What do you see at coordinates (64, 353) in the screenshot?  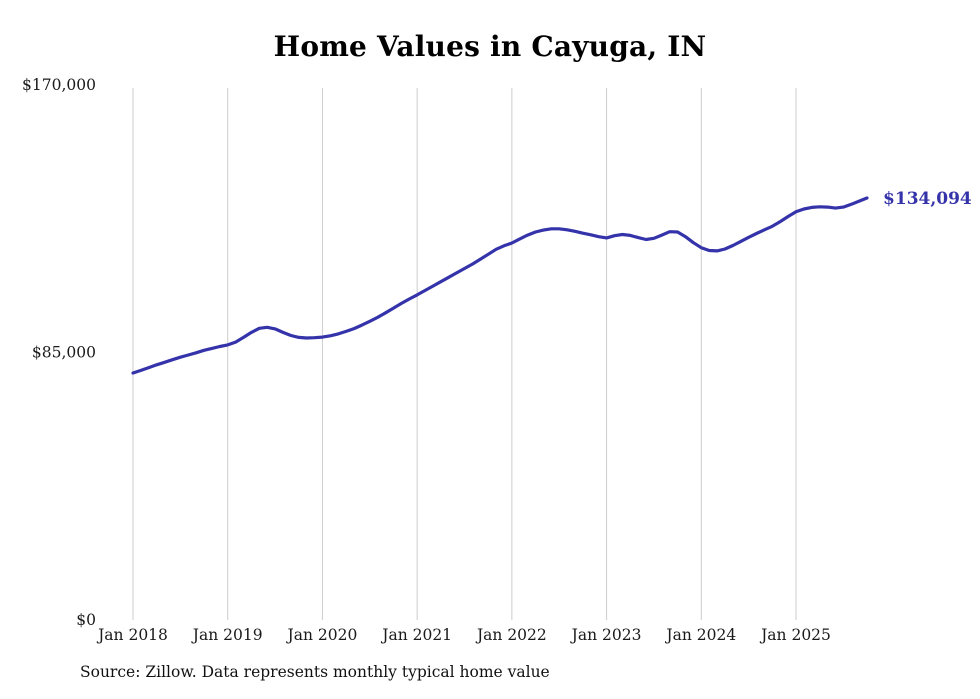 I see `y-tick-label: $85,000` at bounding box center [64, 353].